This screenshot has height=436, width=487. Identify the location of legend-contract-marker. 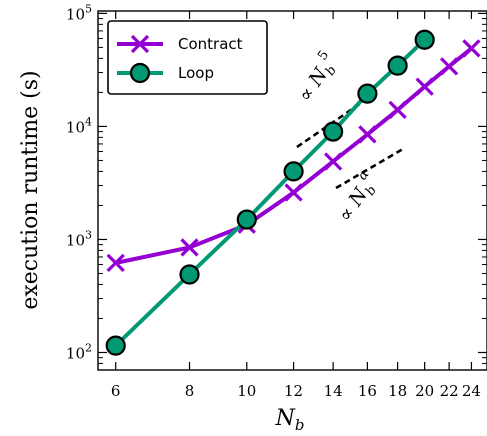
(140, 44).